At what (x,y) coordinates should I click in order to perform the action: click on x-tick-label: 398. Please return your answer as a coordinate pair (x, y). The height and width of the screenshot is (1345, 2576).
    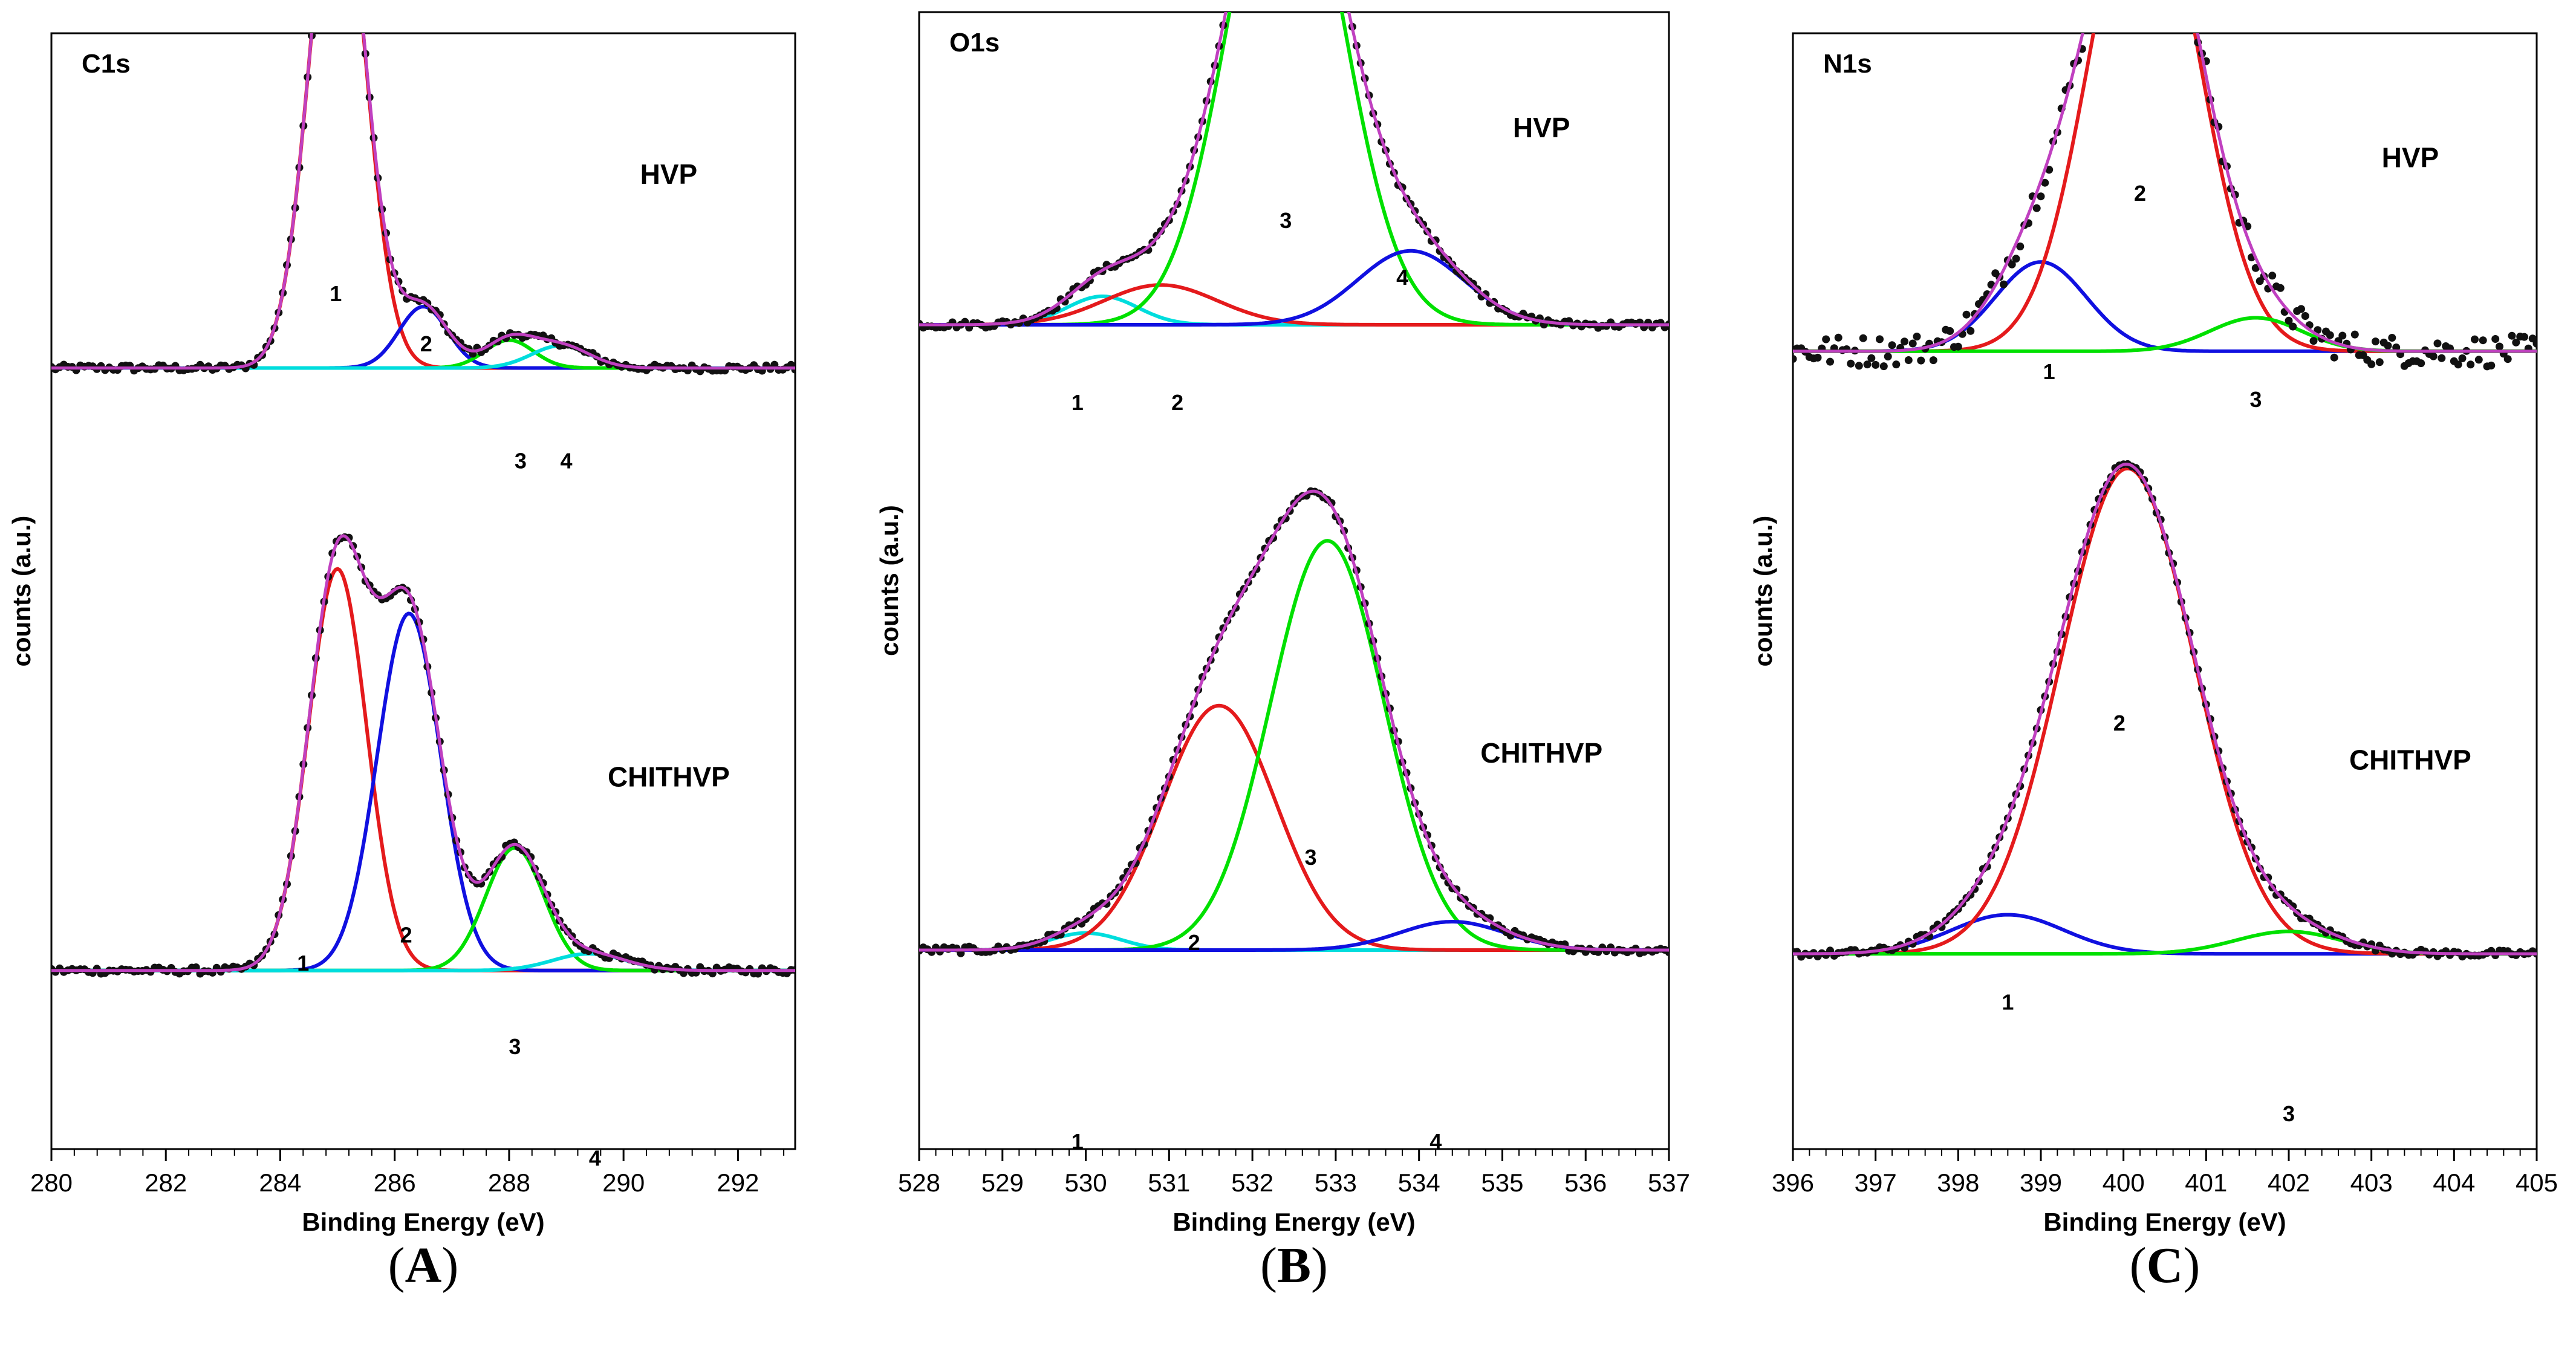
    Looking at the image, I should click on (1958, 1182).